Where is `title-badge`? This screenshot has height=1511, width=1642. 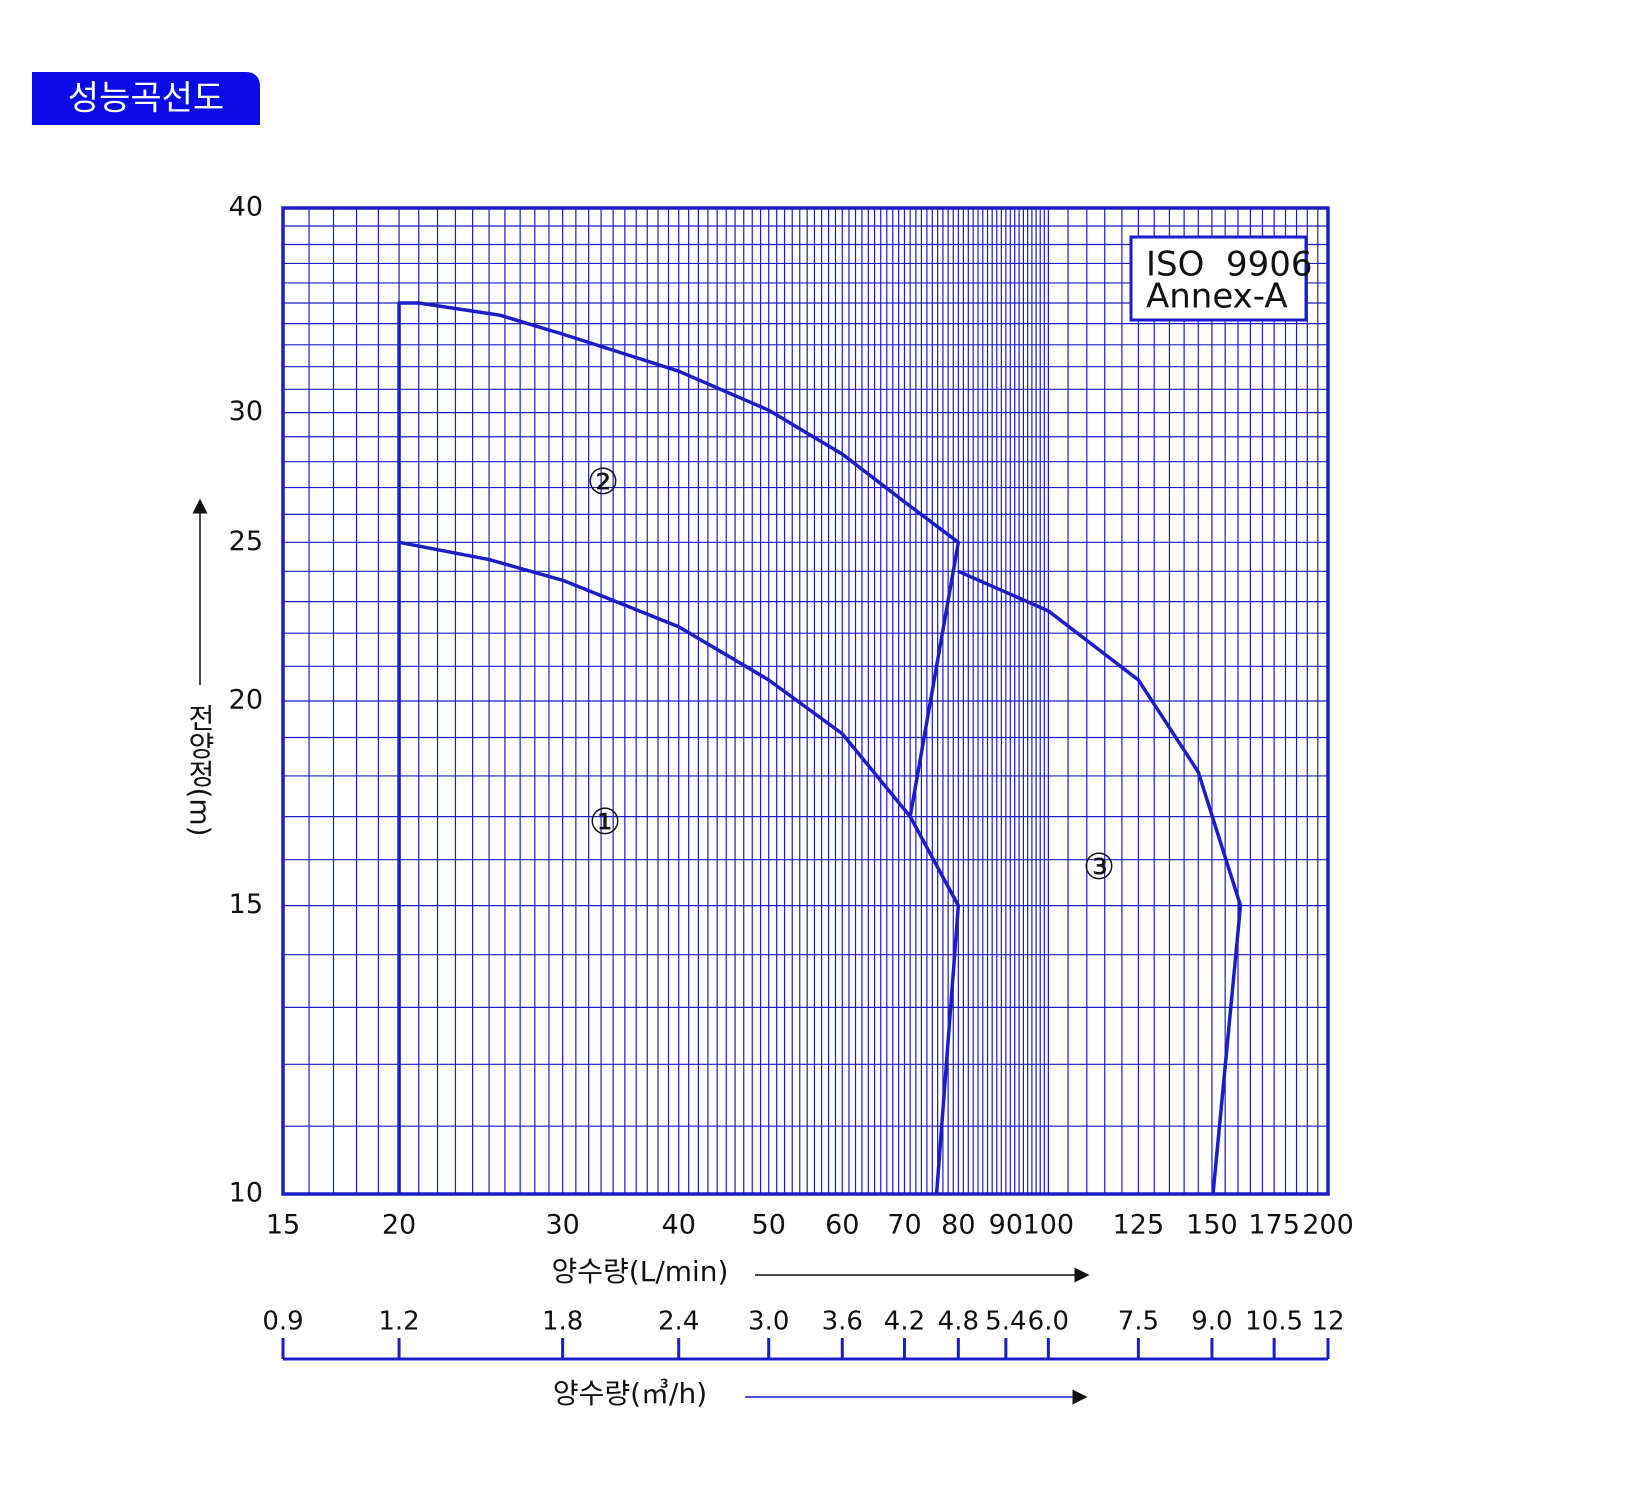 title-badge is located at coordinates (146, 98).